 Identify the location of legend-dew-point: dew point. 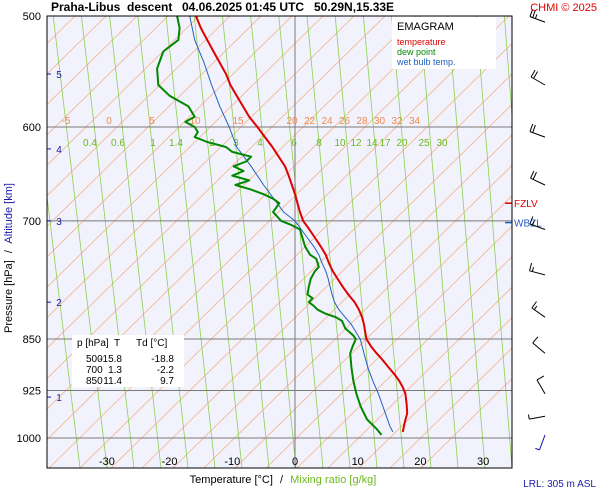
(416, 52).